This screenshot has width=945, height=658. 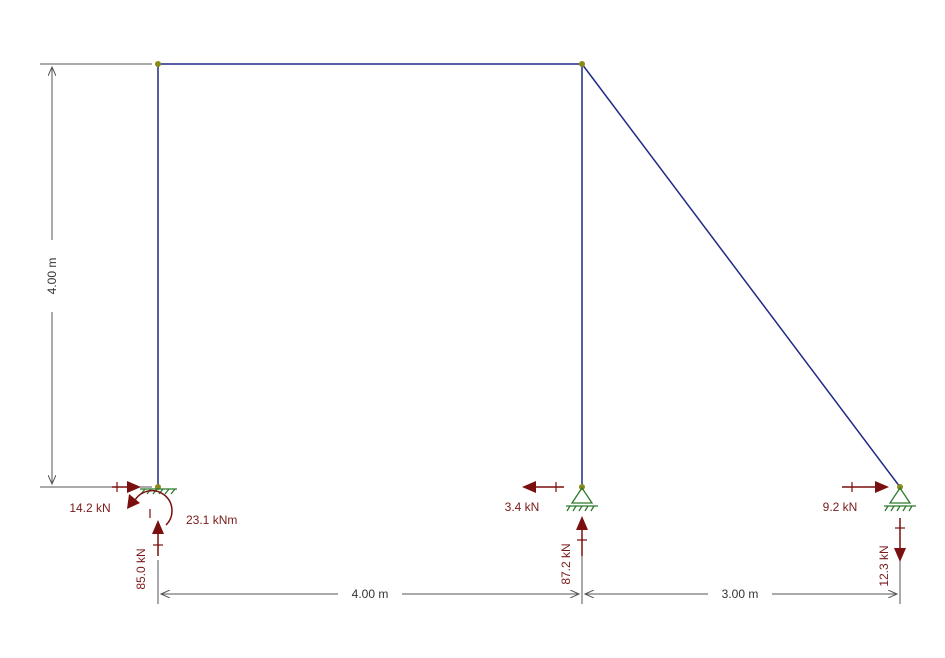 What do you see at coordinates (582, 499) in the screenshot?
I see `pinned-support-middle` at bounding box center [582, 499].